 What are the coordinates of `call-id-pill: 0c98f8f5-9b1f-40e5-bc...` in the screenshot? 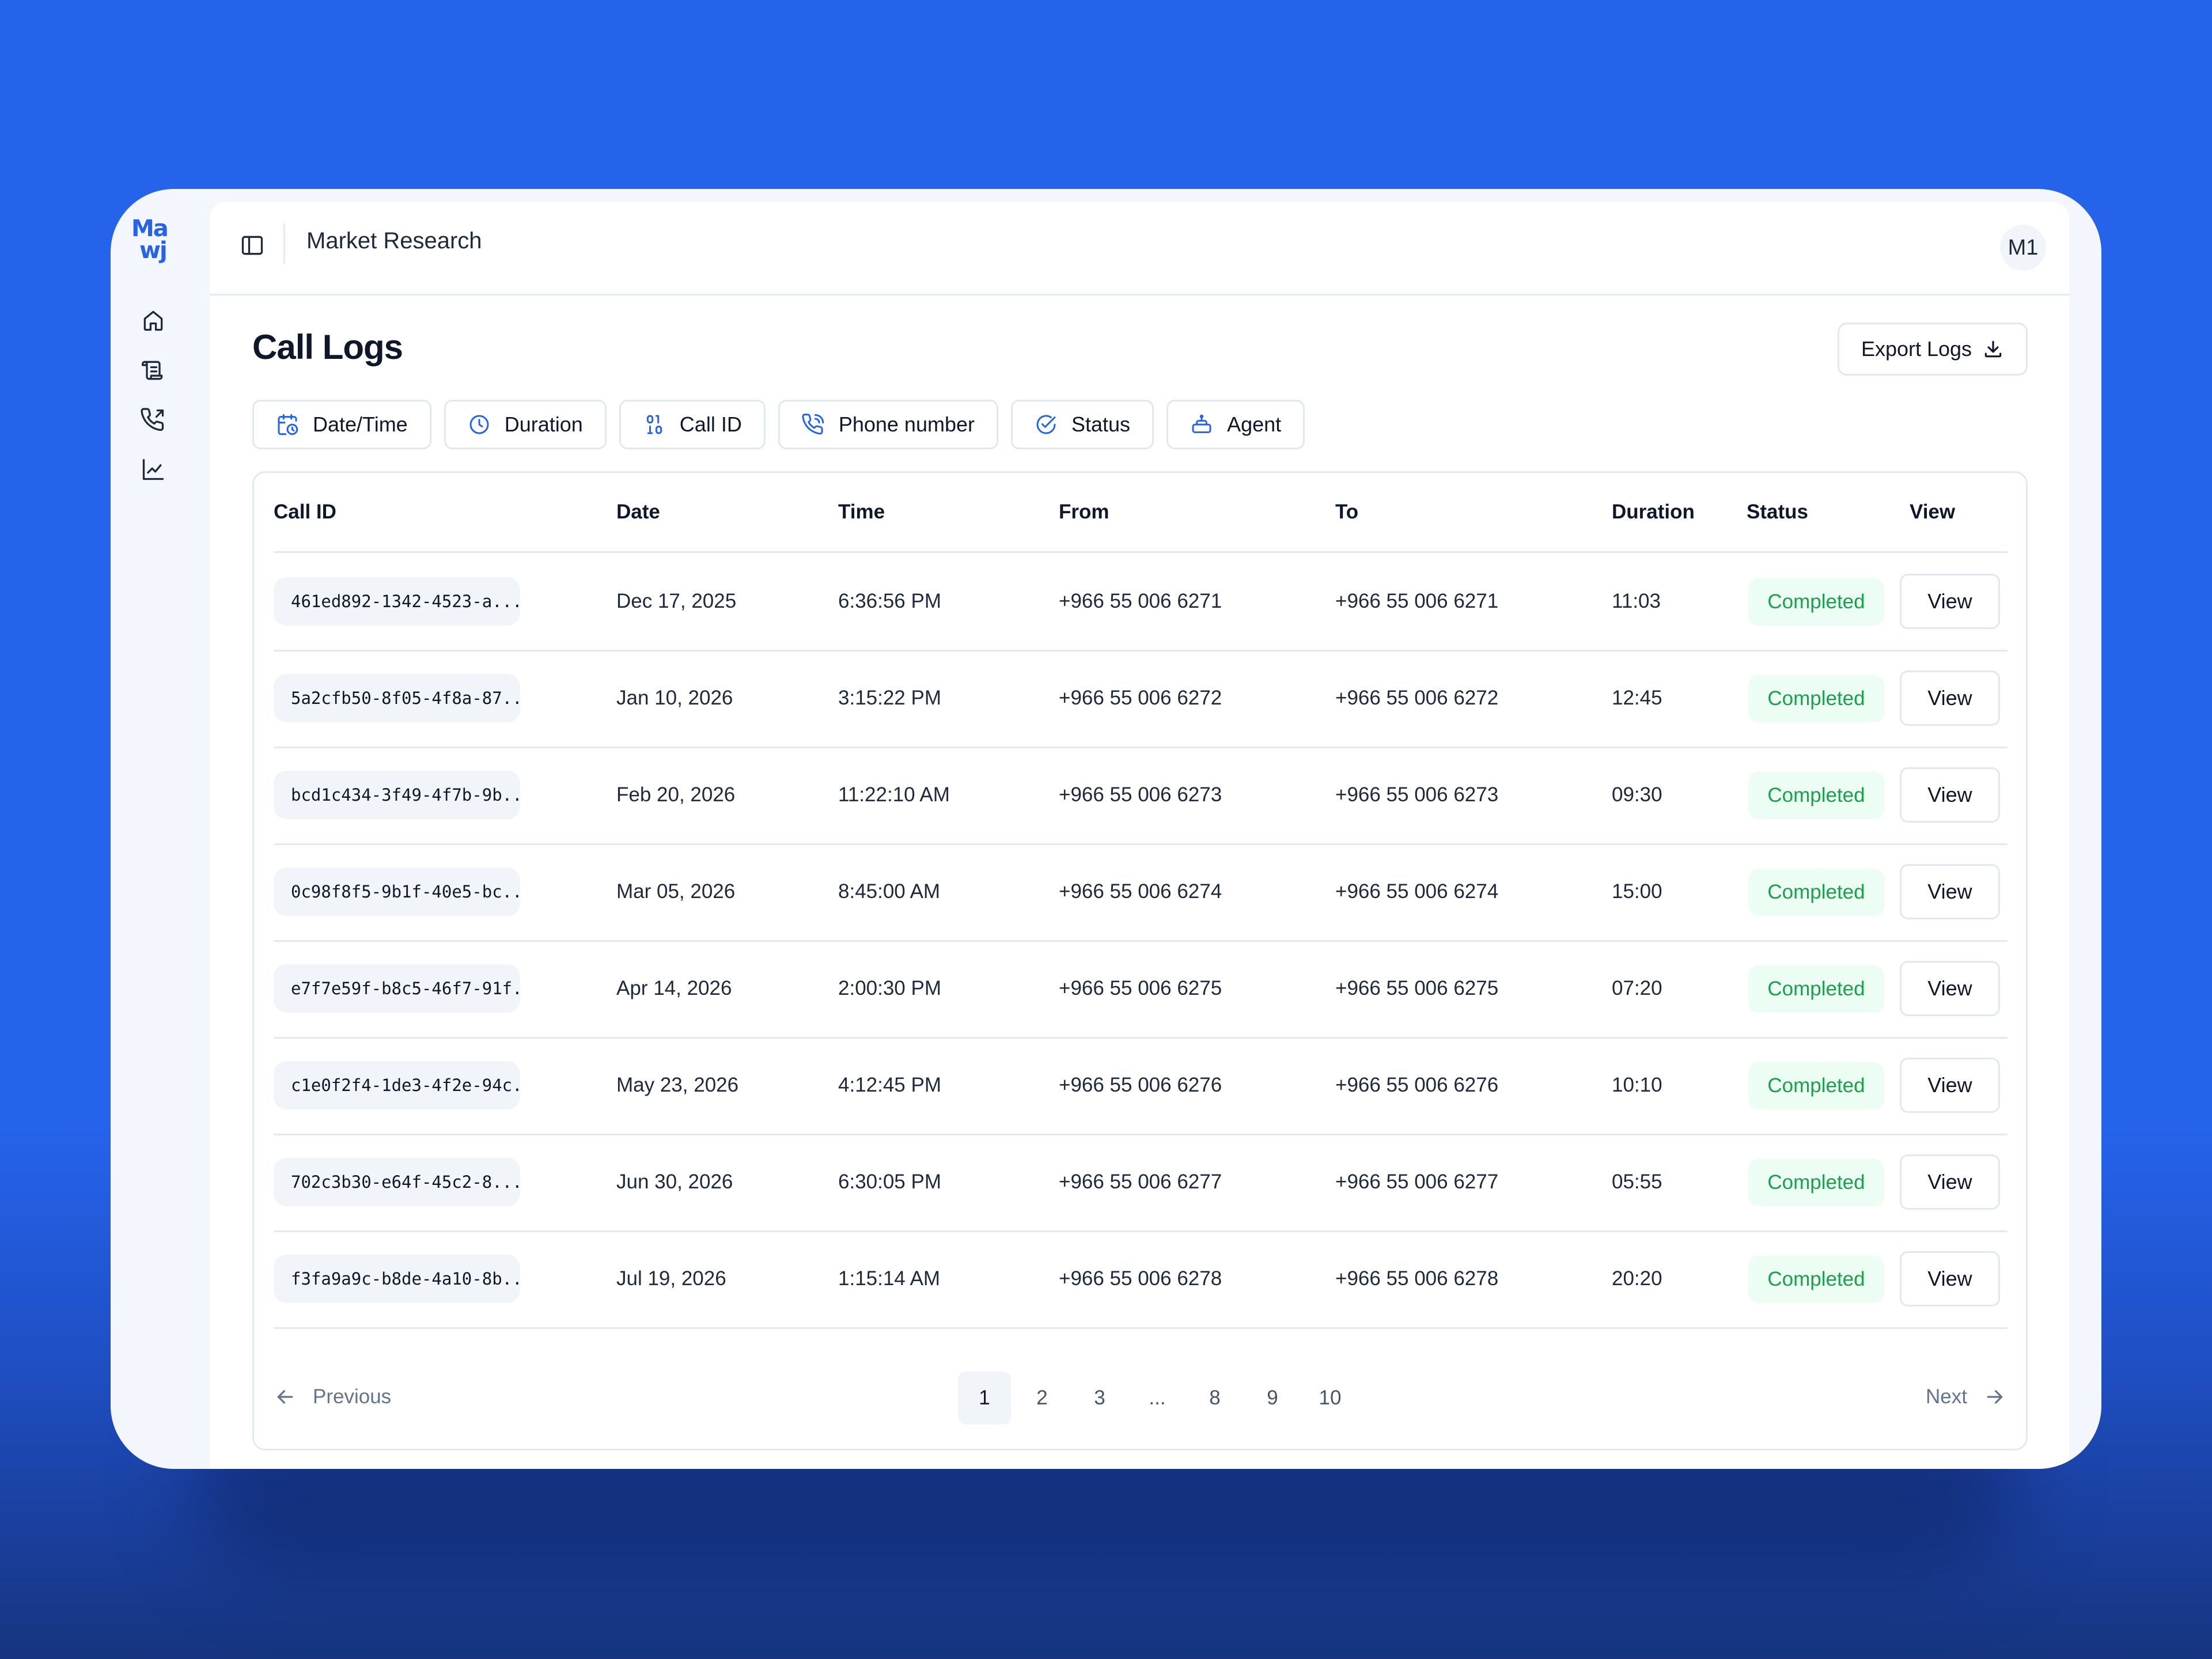 It's located at (397, 892).